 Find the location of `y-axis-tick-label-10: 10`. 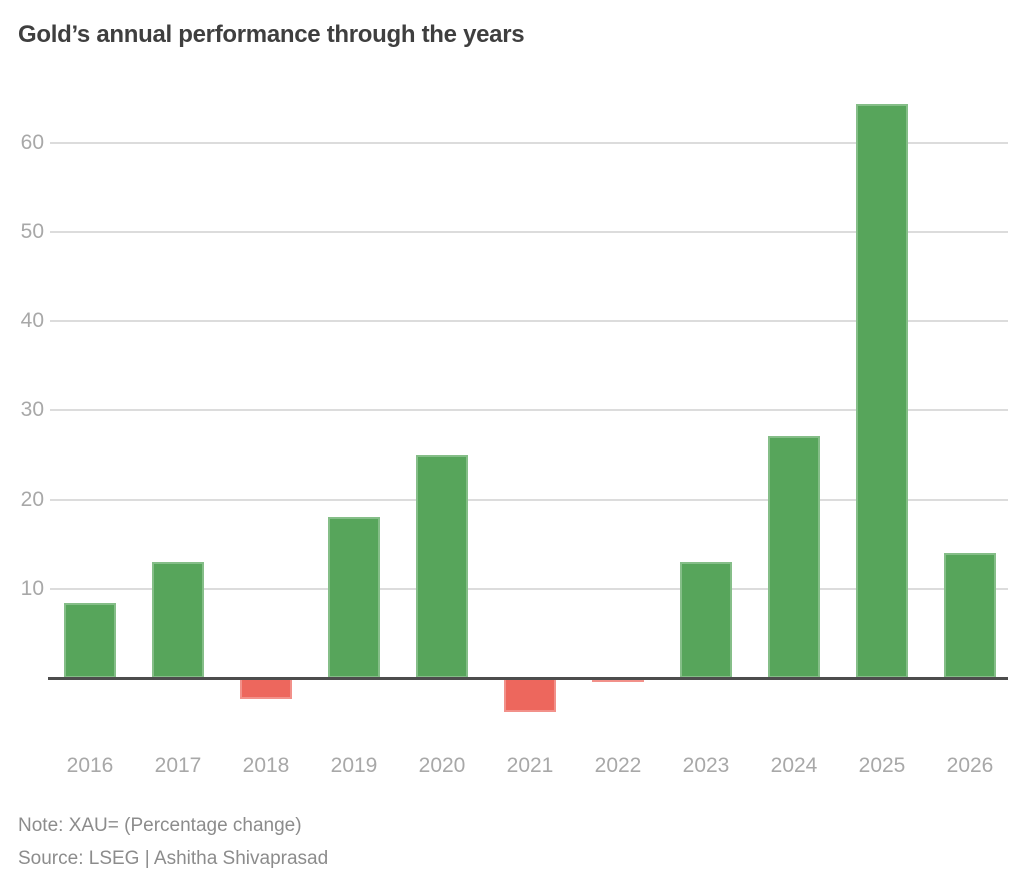

y-axis-tick-label-10: 10 is located at coordinates (32, 588).